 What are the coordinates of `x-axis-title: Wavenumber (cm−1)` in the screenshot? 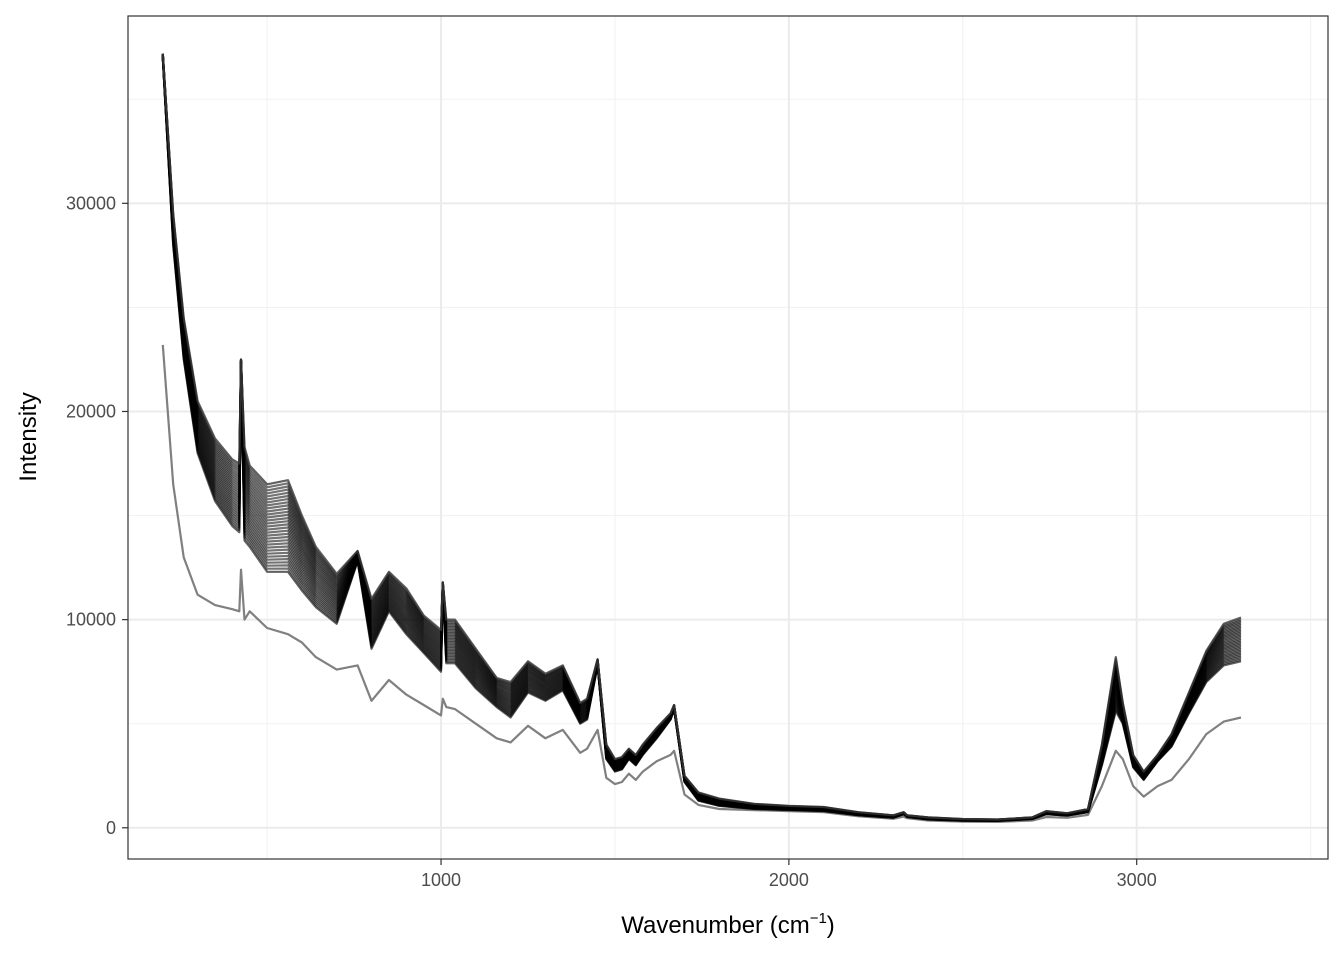 It's located at (728, 924).